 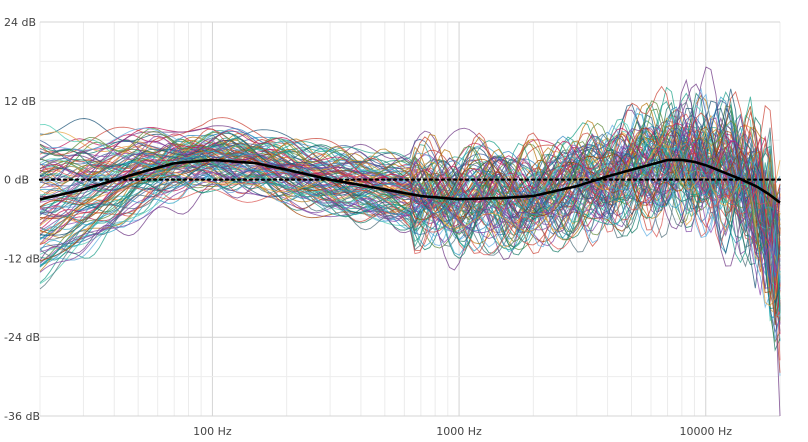 What do you see at coordinates (22, 337) in the screenshot?
I see `y-tick-label: -24 dB` at bounding box center [22, 337].